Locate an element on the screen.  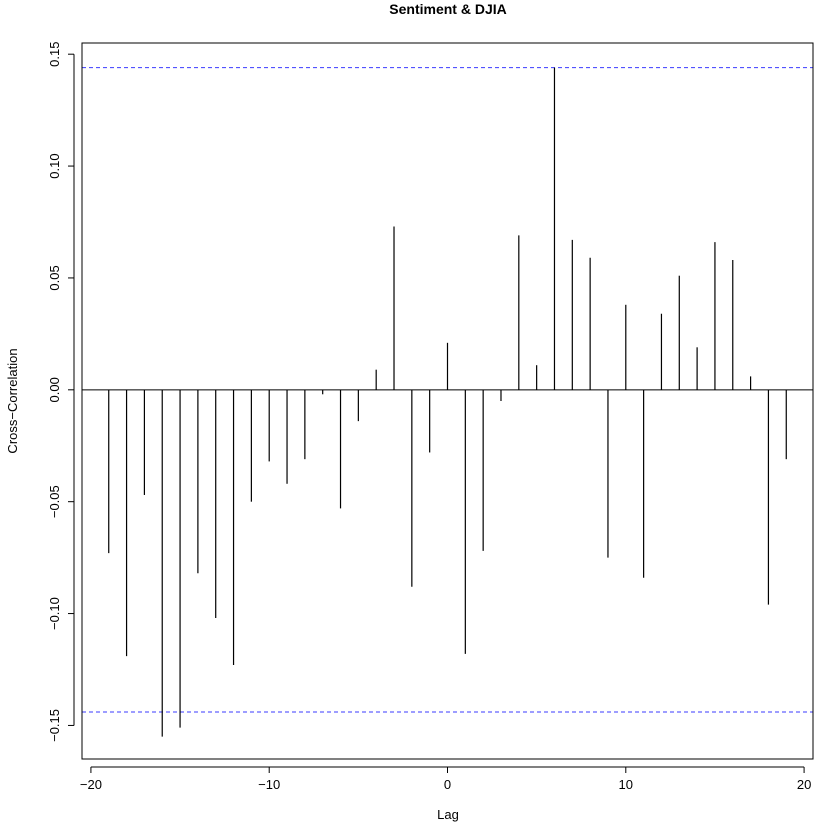
x-axis: −20 −10 0 10 20 is located at coordinates (445, 779).